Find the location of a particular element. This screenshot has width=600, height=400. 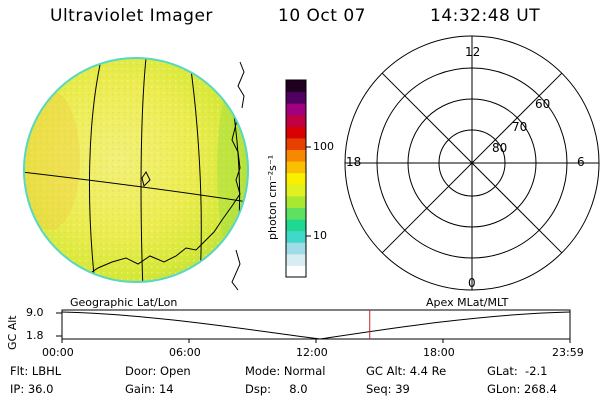

mlt-label-0: 0 is located at coordinates (472, 283).